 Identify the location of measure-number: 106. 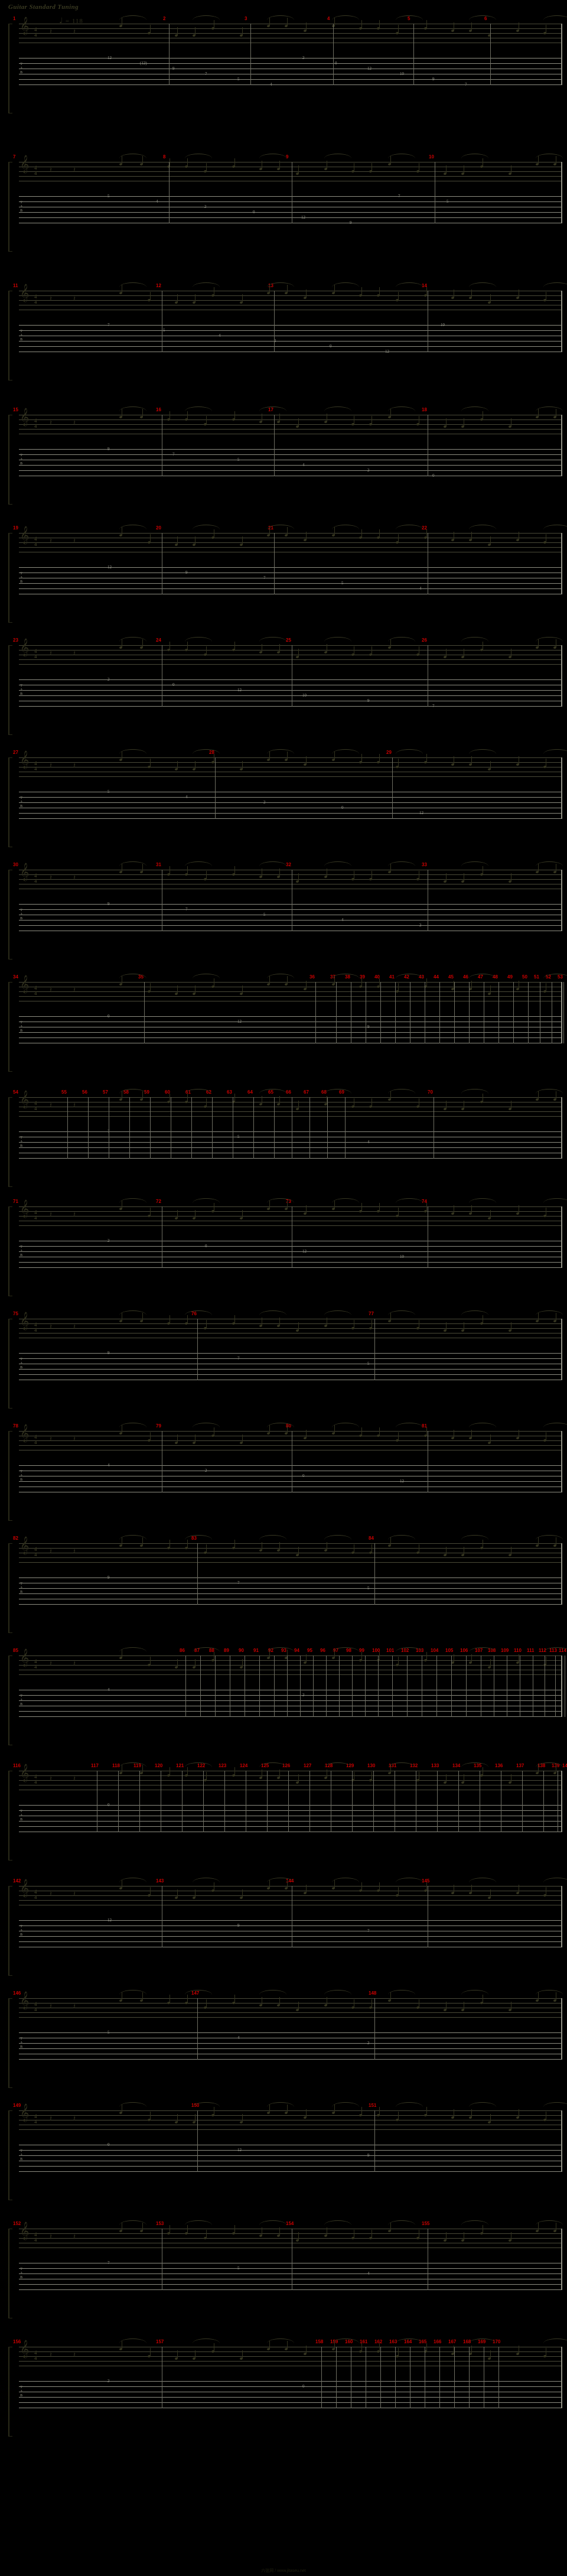
(464, 1650).